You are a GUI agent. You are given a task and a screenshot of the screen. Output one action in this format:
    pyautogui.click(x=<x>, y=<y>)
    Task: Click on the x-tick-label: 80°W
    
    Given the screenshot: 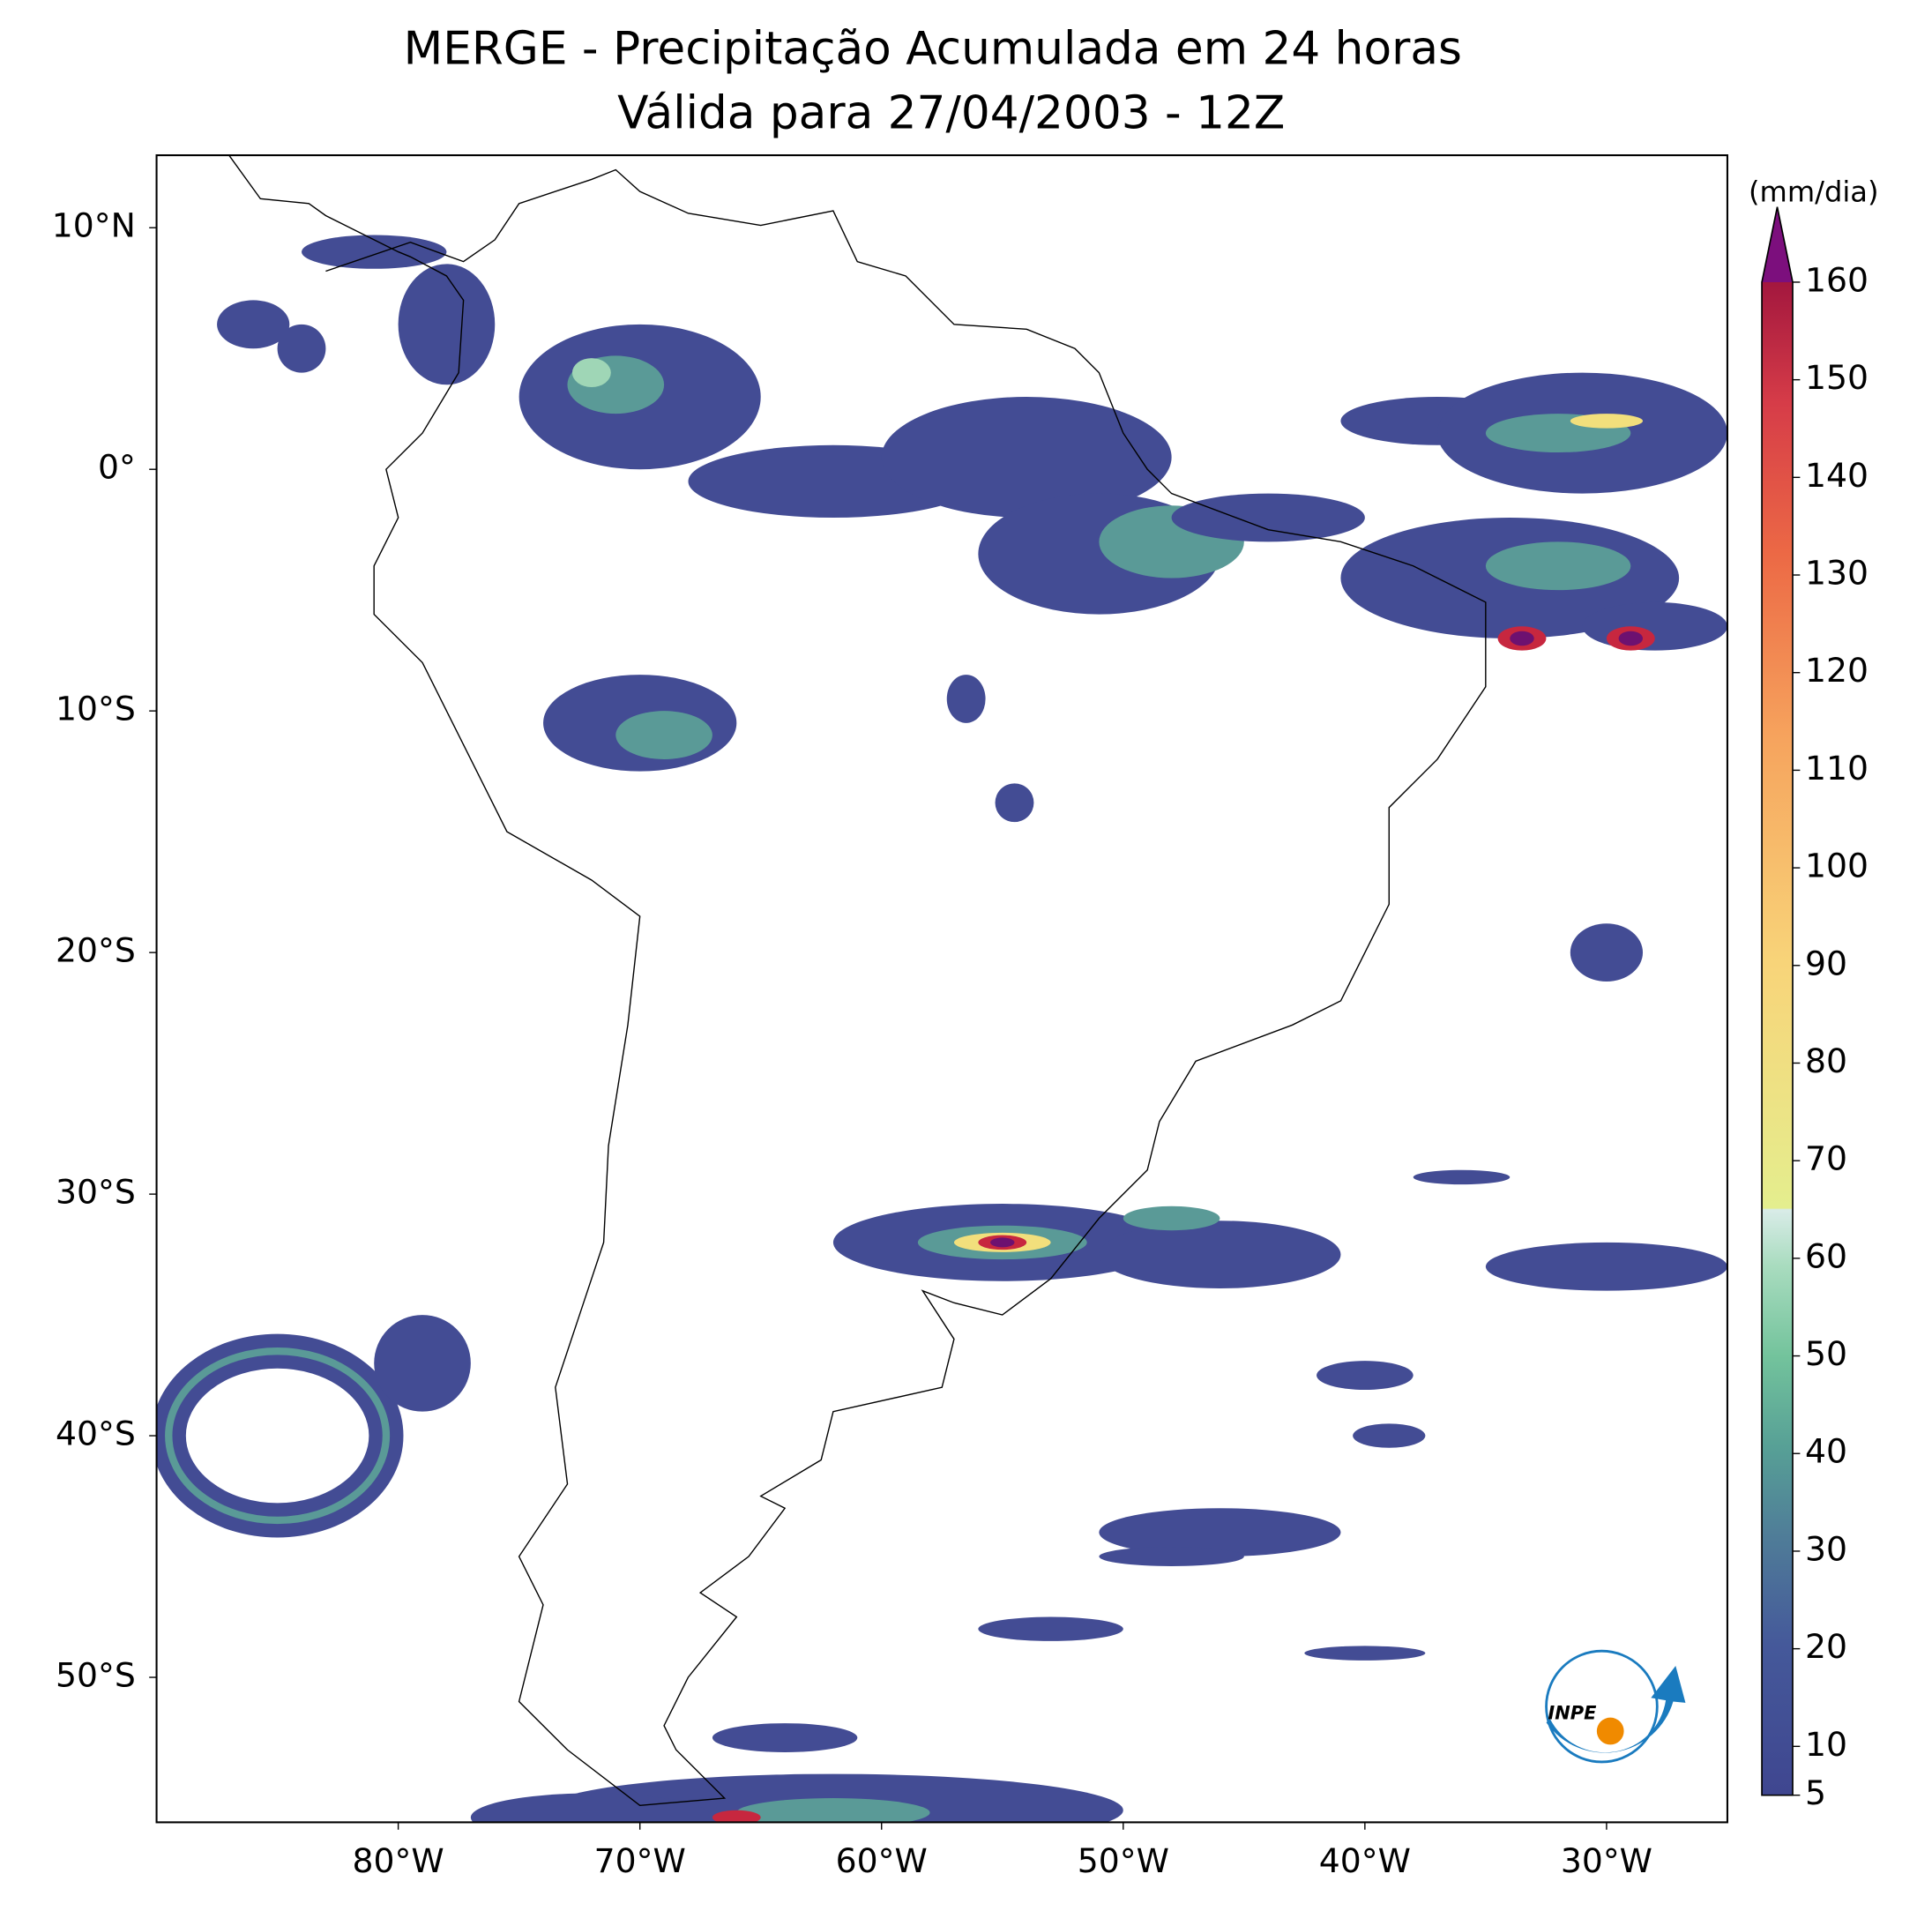 What is the action you would take?
    pyautogui.click(x=398, y=1860)
    